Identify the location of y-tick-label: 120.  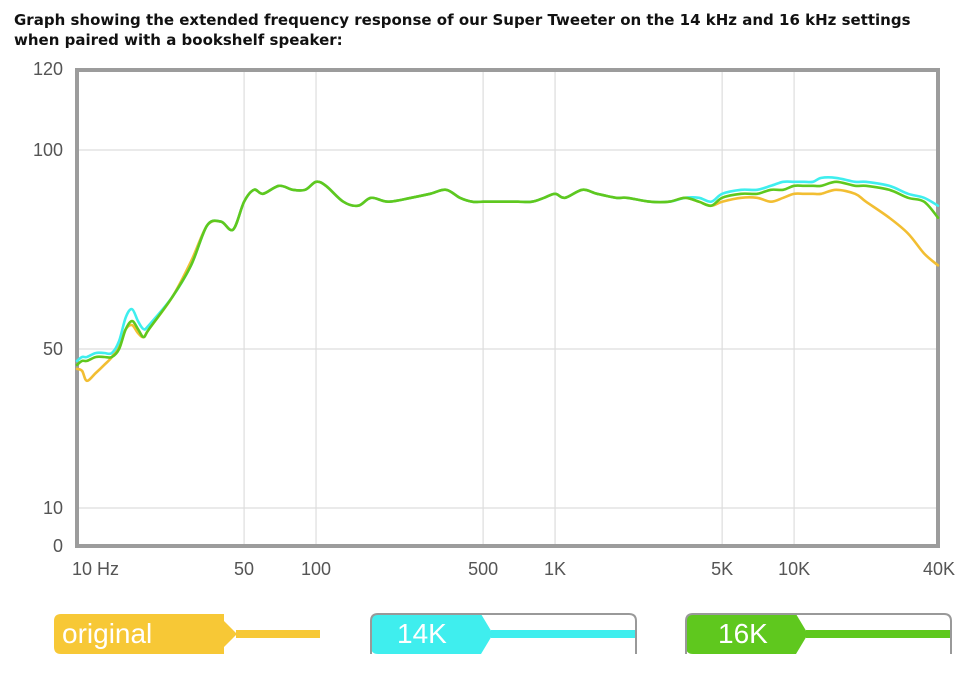
(48, 69).